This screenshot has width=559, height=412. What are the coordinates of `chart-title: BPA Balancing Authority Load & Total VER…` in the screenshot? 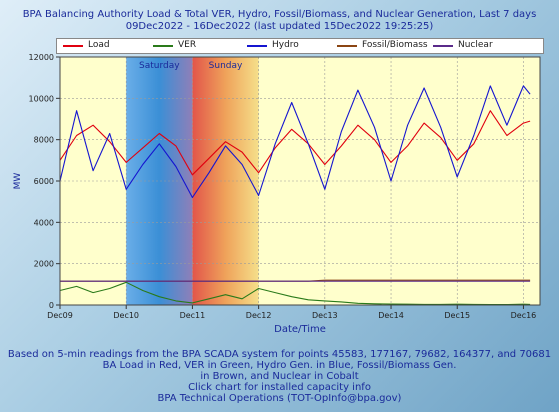 It's located at (279, 14).